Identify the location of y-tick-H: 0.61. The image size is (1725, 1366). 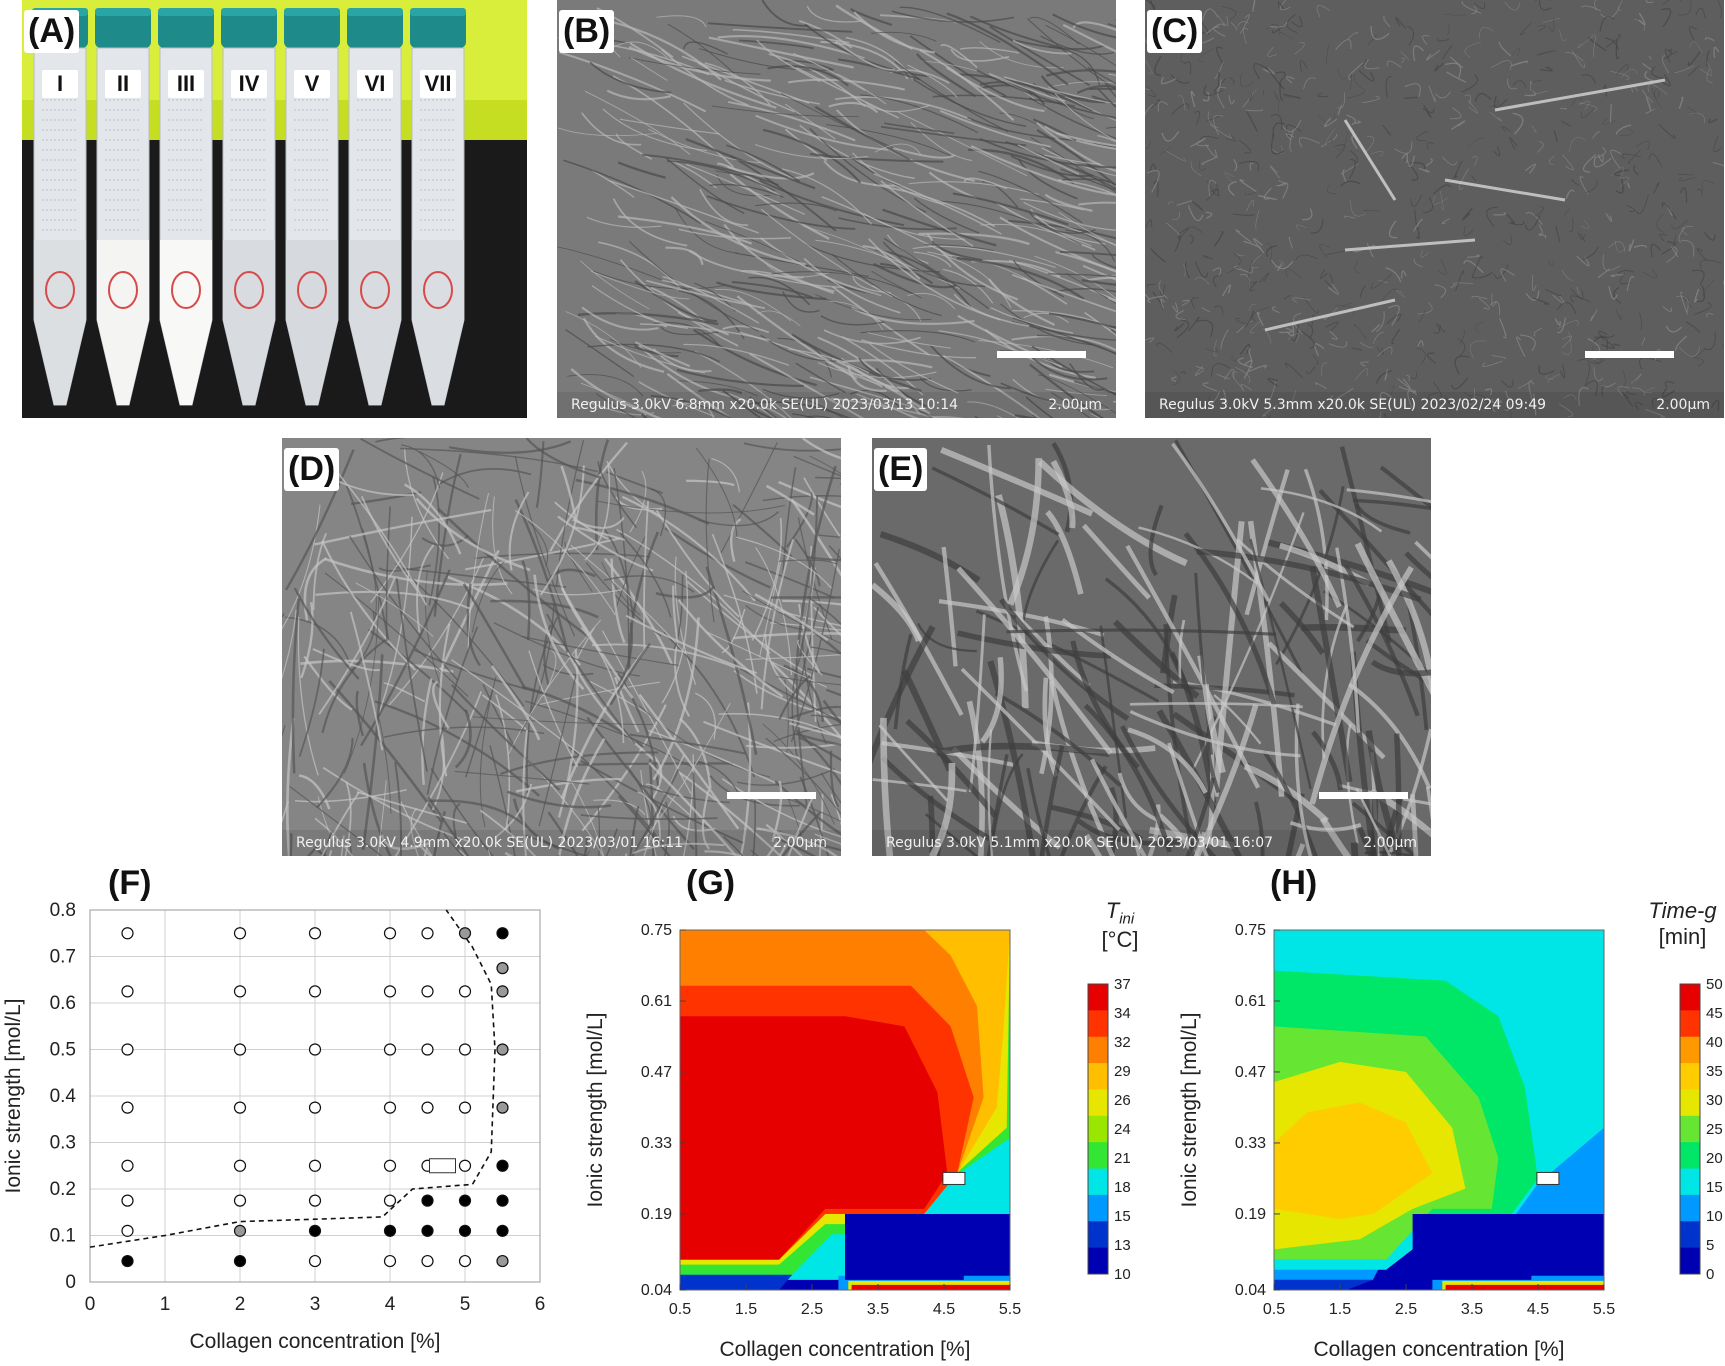
(1250, 1001).